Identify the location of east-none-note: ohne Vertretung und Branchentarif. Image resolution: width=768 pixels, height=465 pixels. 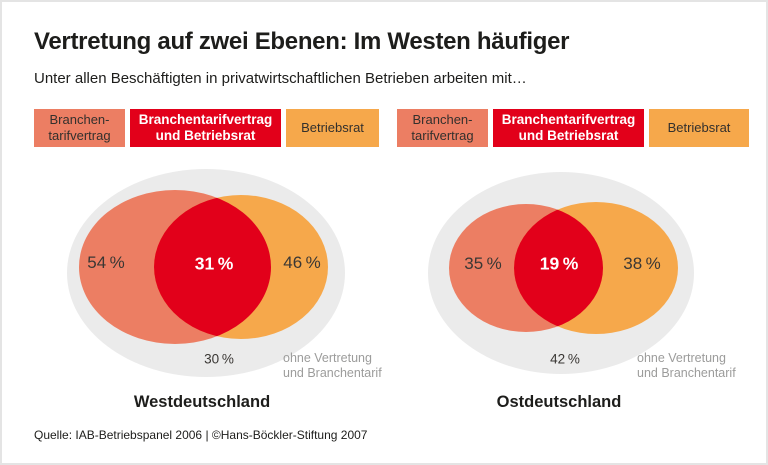
(686, 366).